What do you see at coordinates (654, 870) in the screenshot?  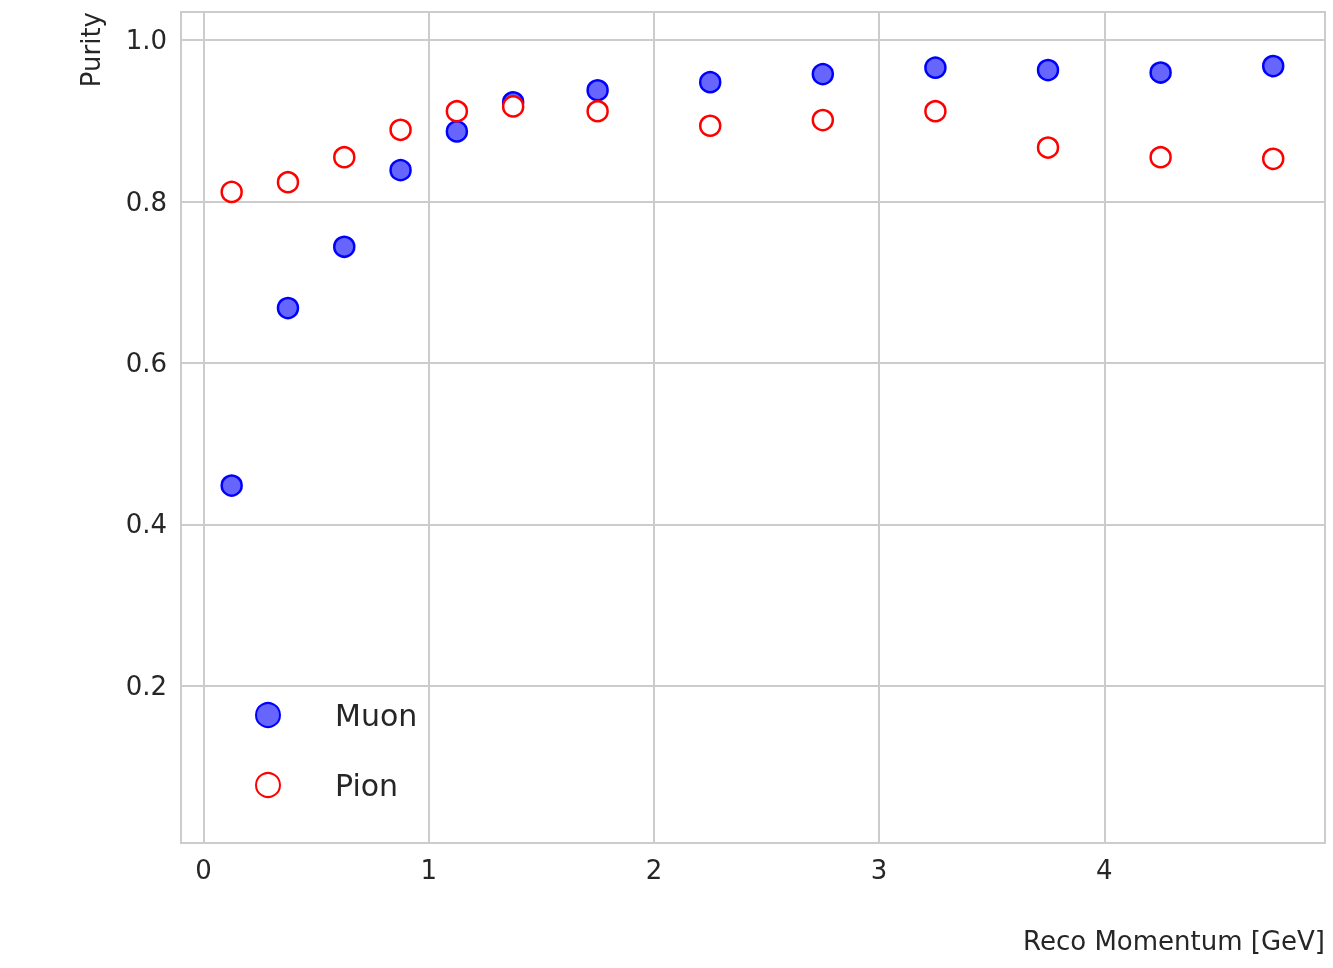 I see `x-tick-label: 2` at bounding box center [654, 870].